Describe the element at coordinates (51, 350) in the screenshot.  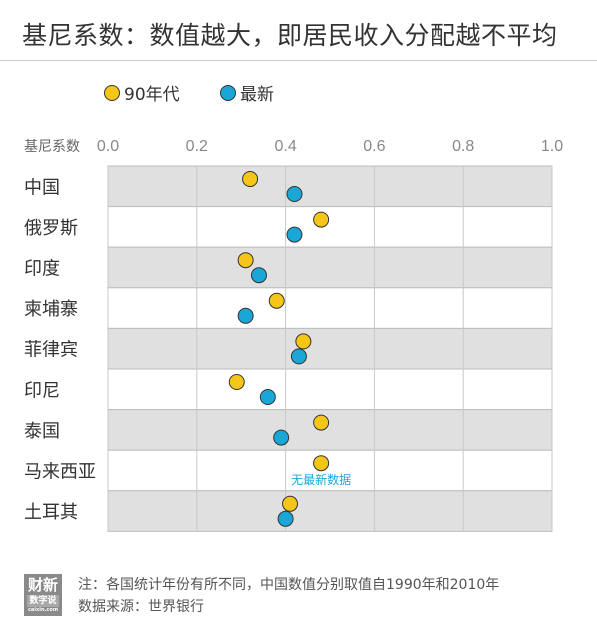
I see `category-label: 菲律宾` at that location.